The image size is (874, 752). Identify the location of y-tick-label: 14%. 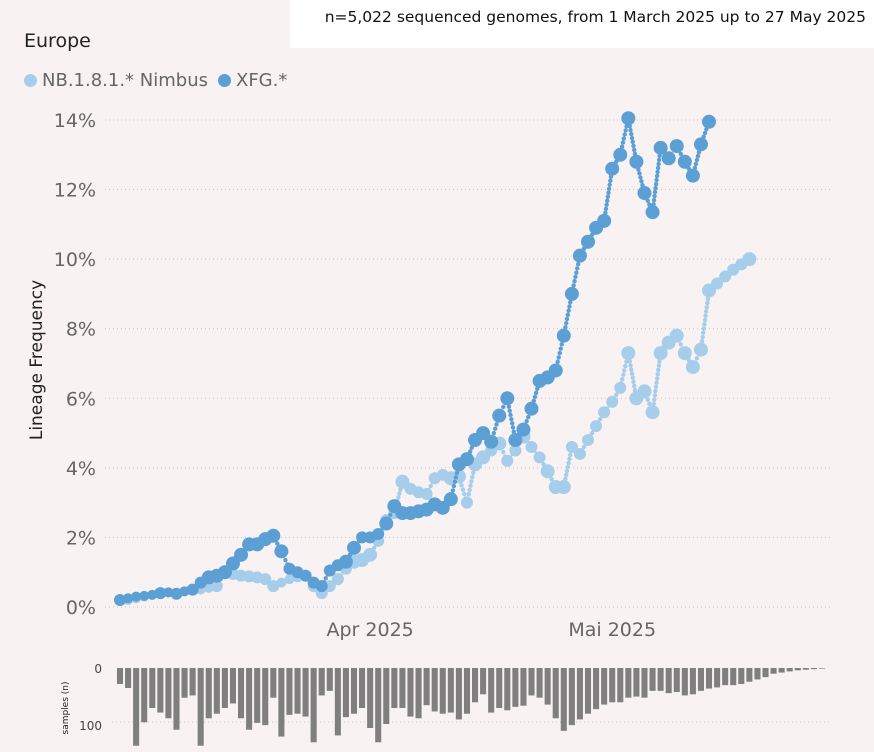
(75, 121).